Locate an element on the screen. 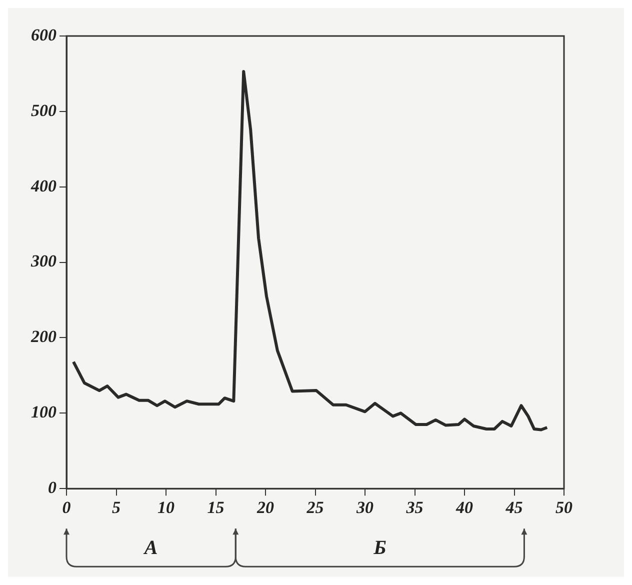  x-tick-label: 35 is located at coordinates (414, 508).